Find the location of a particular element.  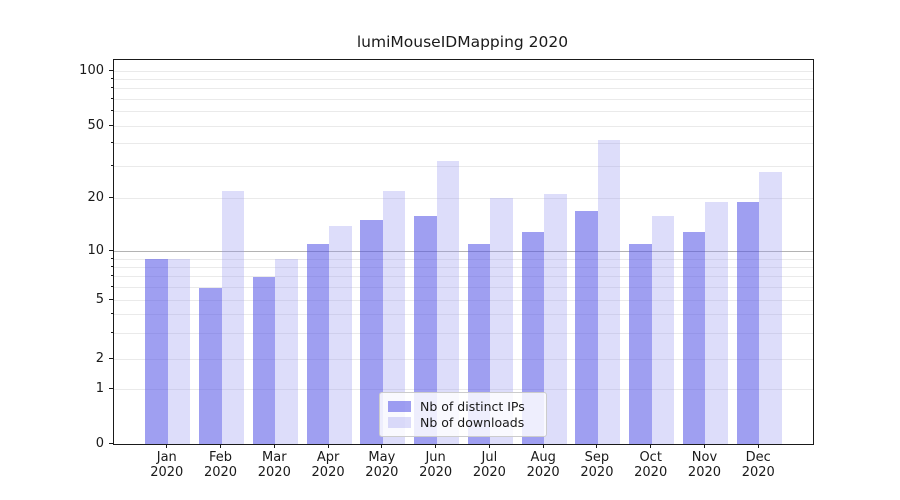

x-tick-label: Aug 2020 is located at coordinates (543, 465).